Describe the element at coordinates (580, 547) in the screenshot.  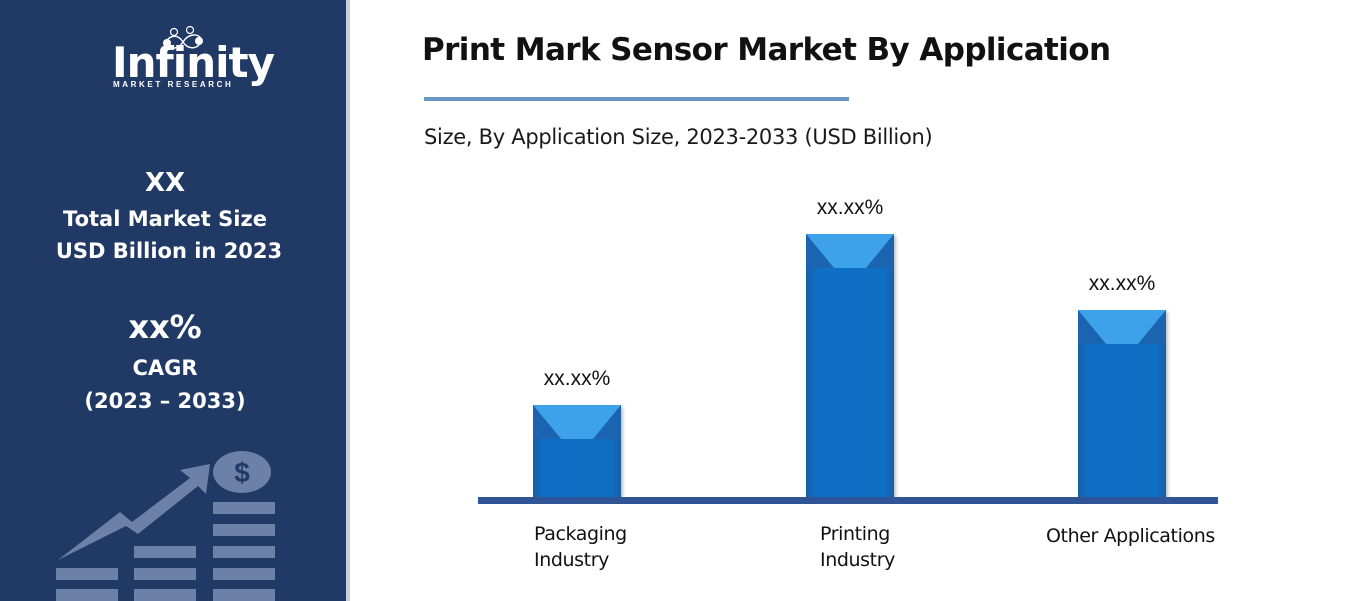
I see `category-label: Packaging Industry` at that location.